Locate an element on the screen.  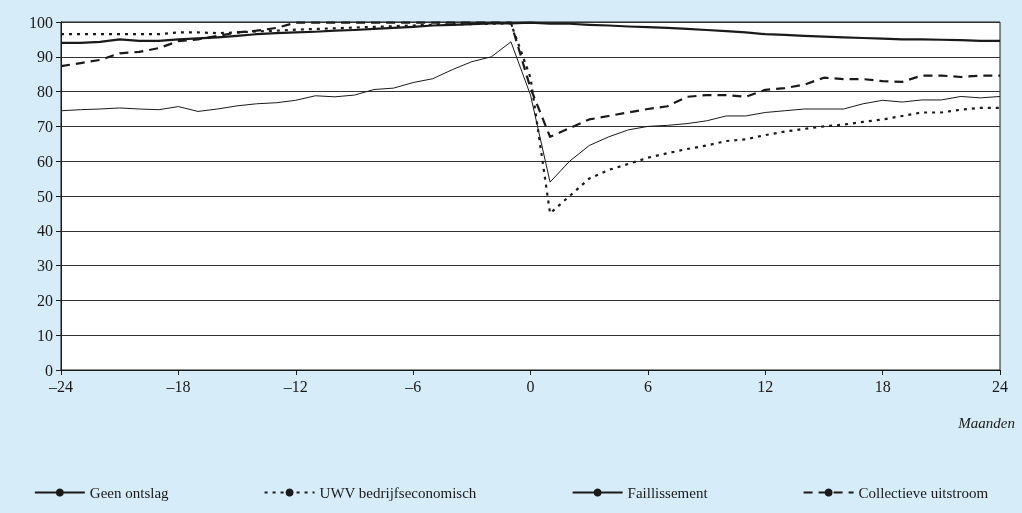
y-tick-label: 10 is located at coordinates (45, 335).